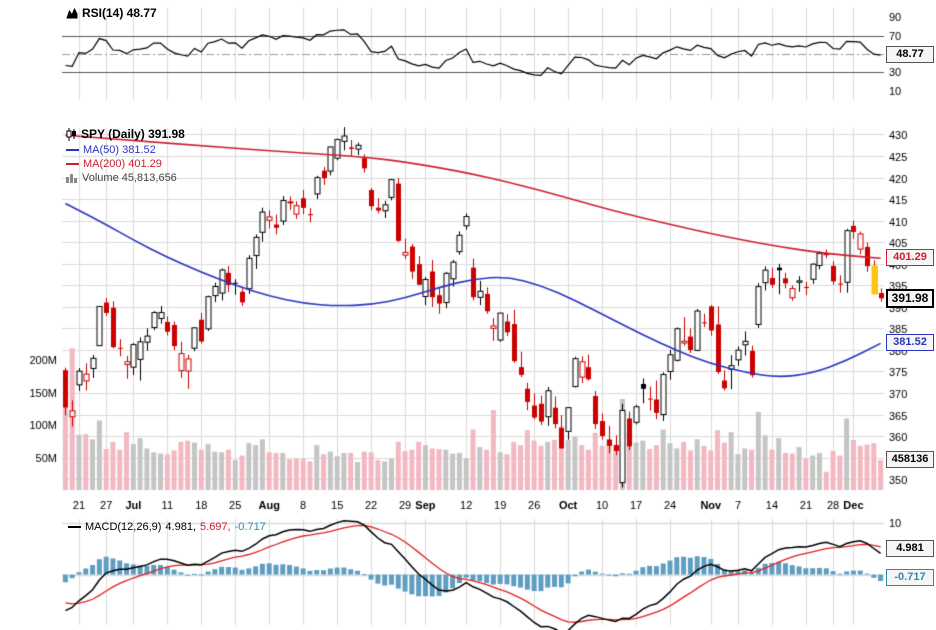 Image resolution: width=936 pixels, height=630 pixels. Describe the element at coordinates (119, 13) in the screenshot. I see `rsi-legend-label: RSI(14) 48.77` at that location.